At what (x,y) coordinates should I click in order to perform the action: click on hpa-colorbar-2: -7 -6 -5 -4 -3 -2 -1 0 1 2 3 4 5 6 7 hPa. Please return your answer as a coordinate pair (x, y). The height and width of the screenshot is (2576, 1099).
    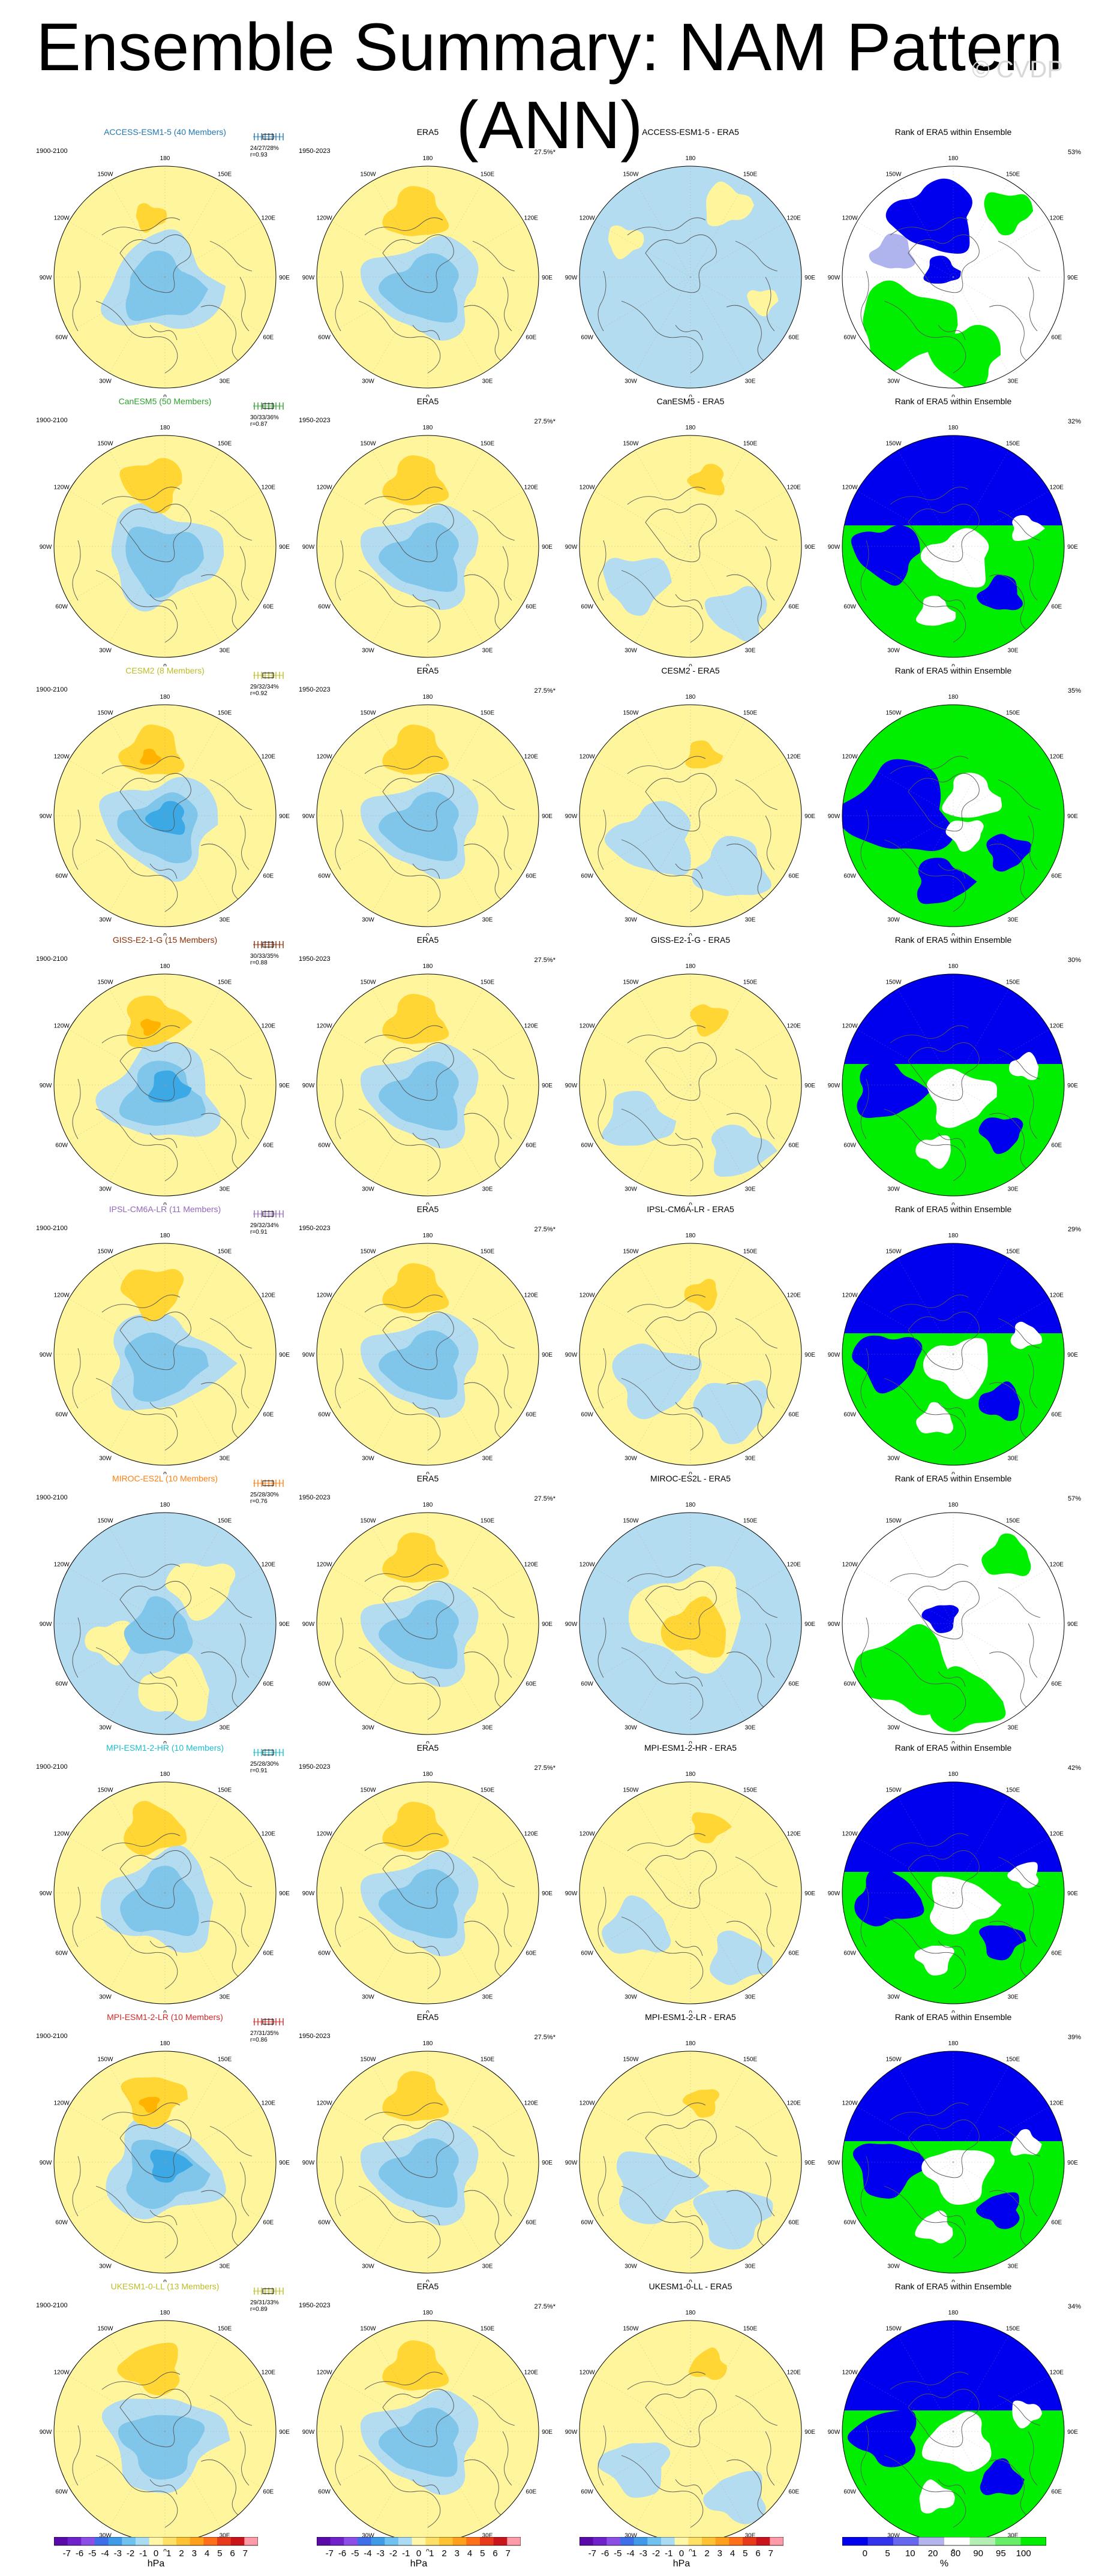
    Looking at the image, I should click on (418, 2555).